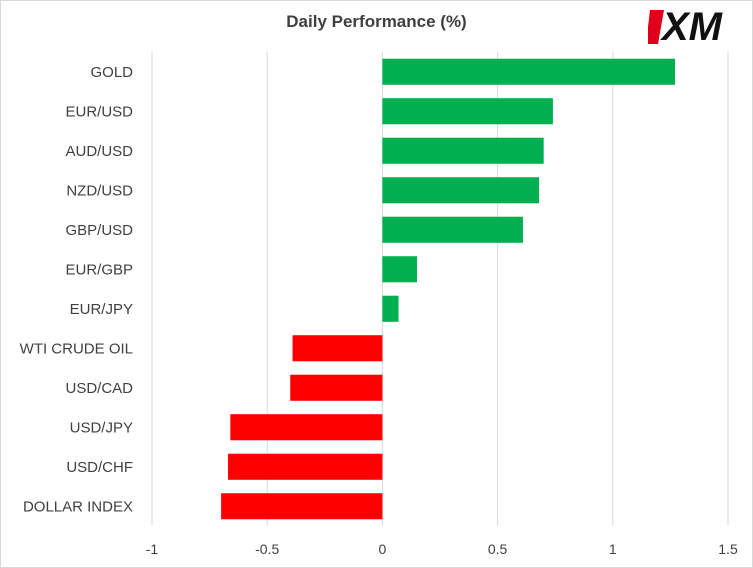  I want to click on category-label: USD/JPY, so click(101, 427).